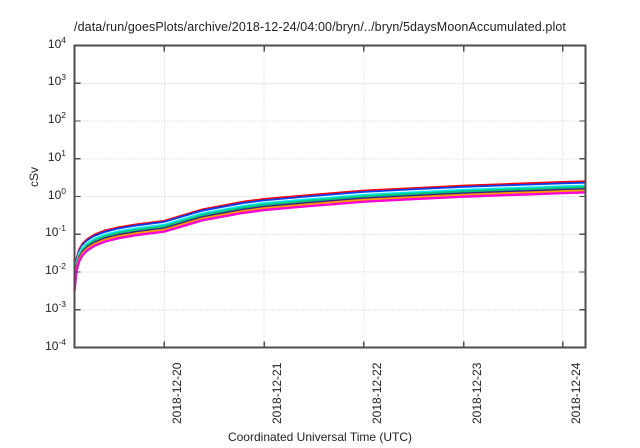  Describe the element at coordinates (476, 393) in the screenshot. I see `x-tick-label: 2018-12-23` at that location.